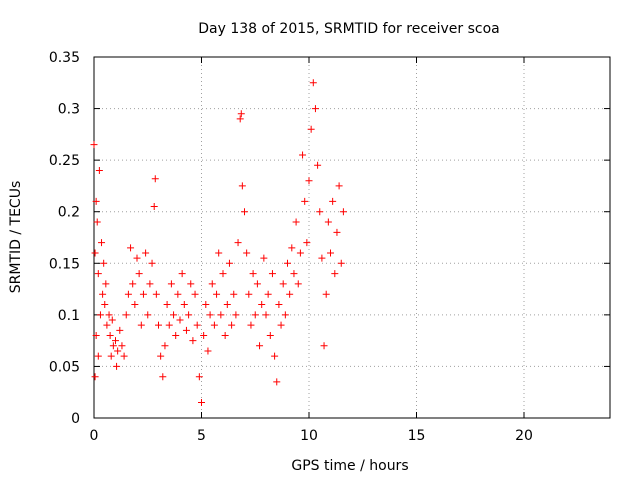 The height and width of the screenshot is (480, 640). Describe the element at coordinates (64, 264) in the screenshot. I see `y-tick-label: 0.15` at that location.